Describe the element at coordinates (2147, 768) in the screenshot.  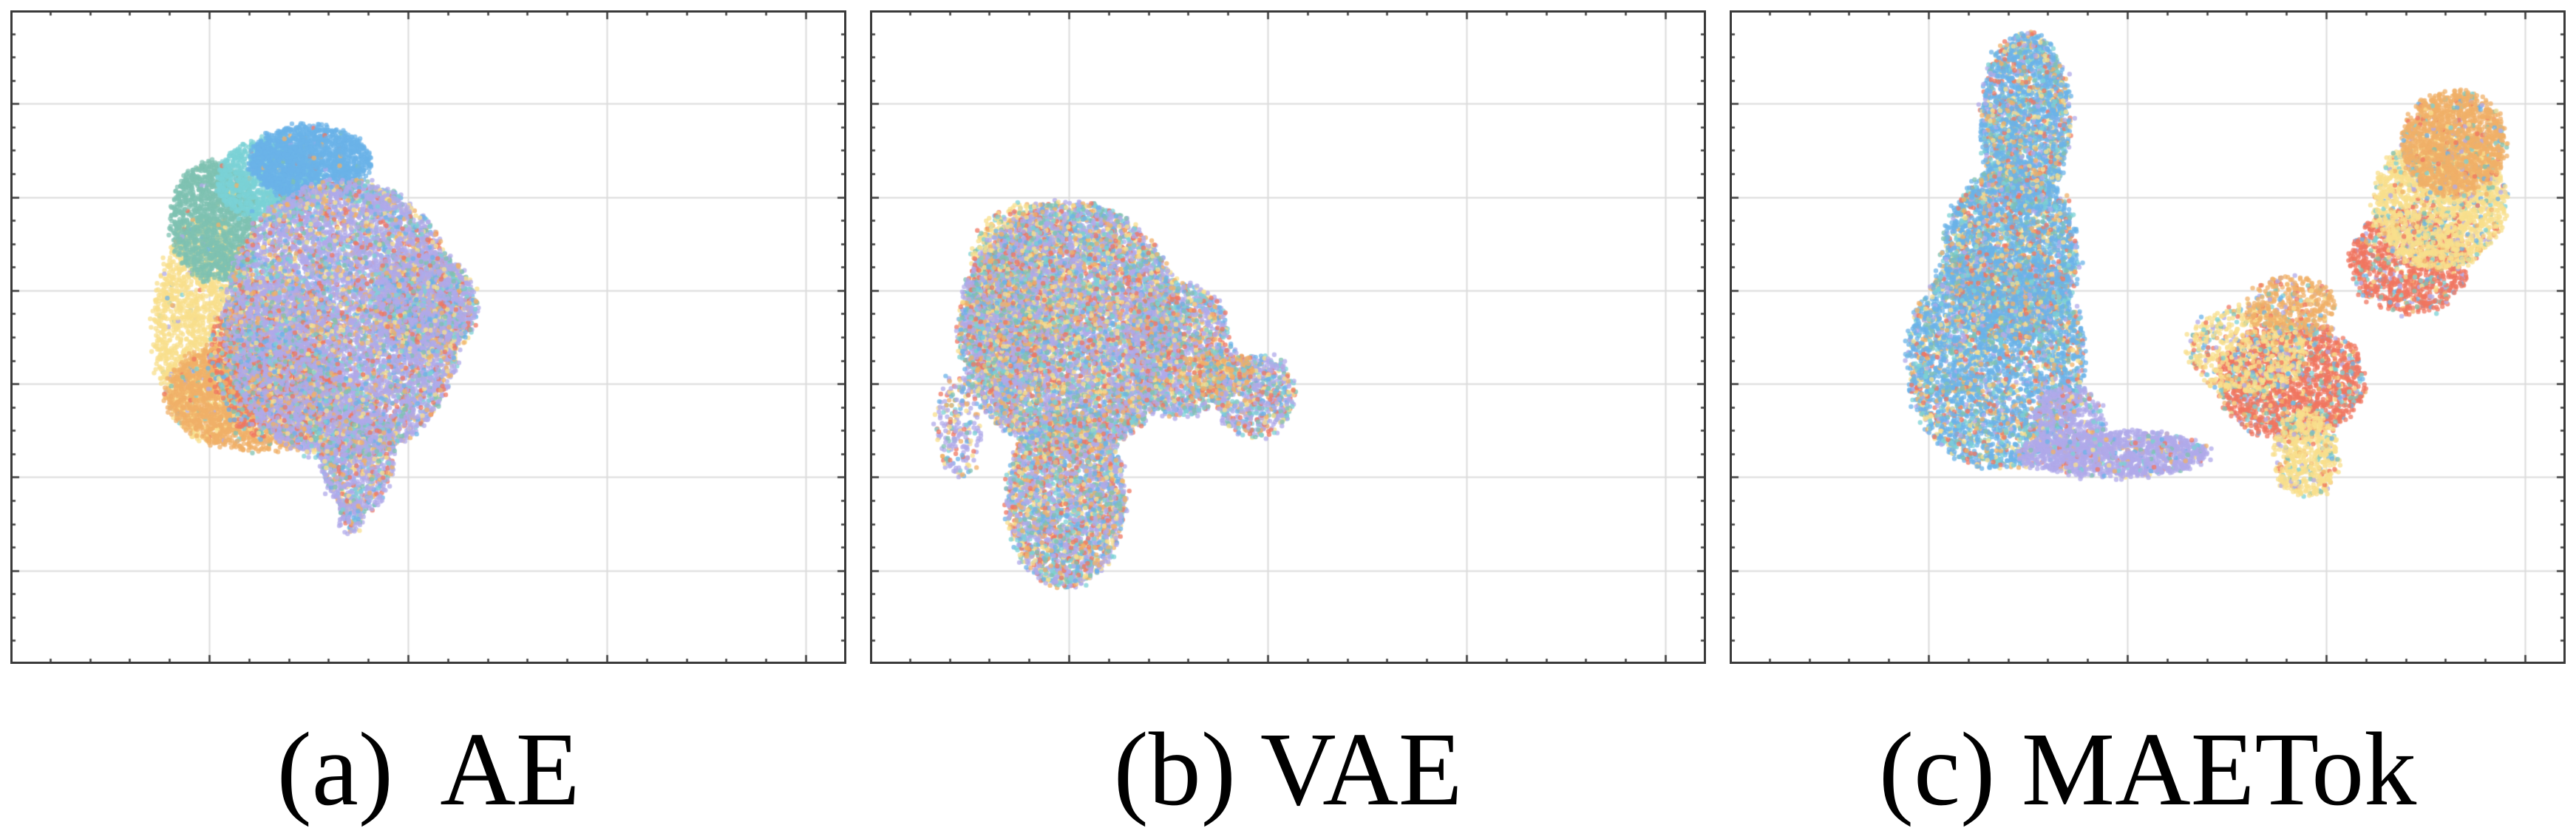
I see `caption-maetok: (c) MAETok` at that location.